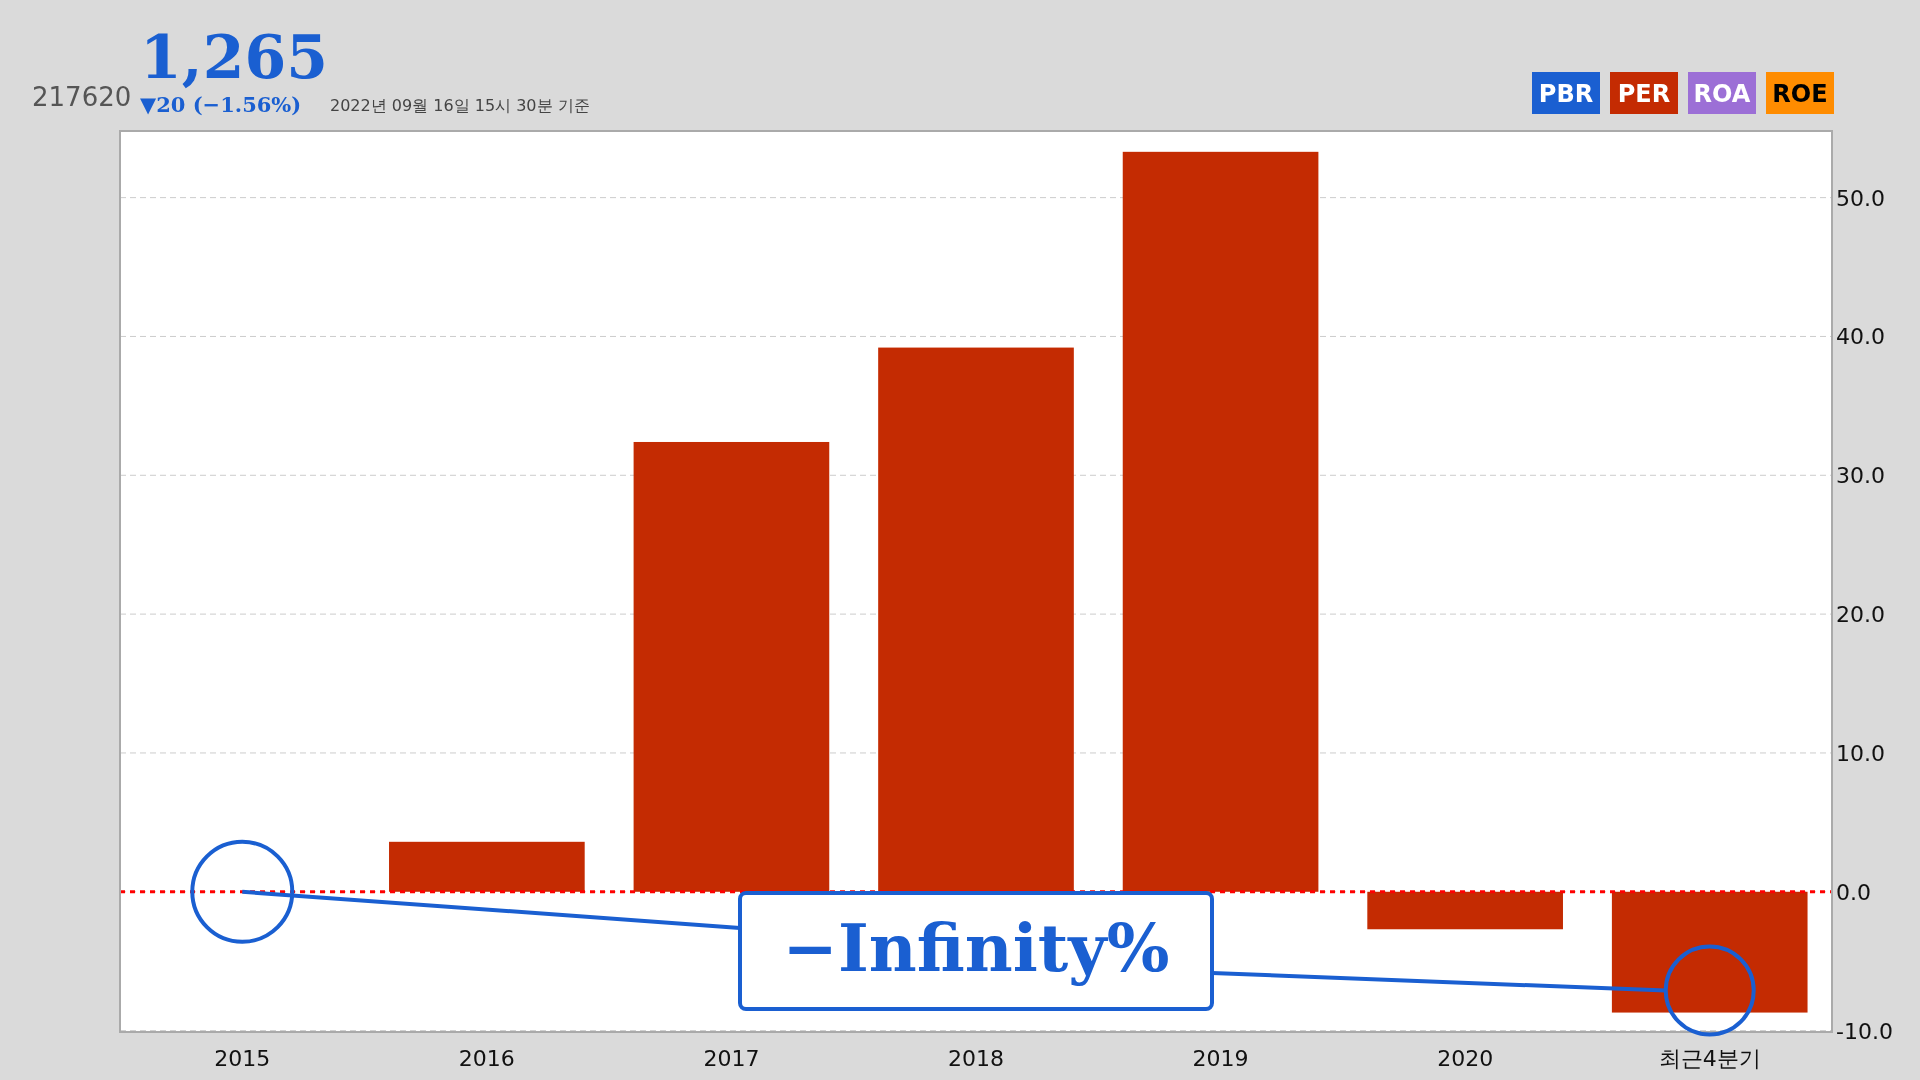 The image size is (1920, 1080). I want to click on x-tick-label: 2019, so click(1220, 1058).